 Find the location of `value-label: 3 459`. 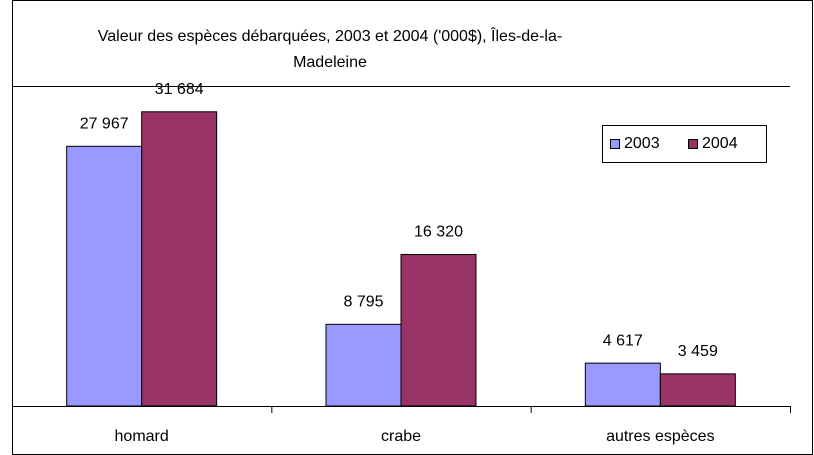

value-label: 3 459 is located at coordinates (698, 351).